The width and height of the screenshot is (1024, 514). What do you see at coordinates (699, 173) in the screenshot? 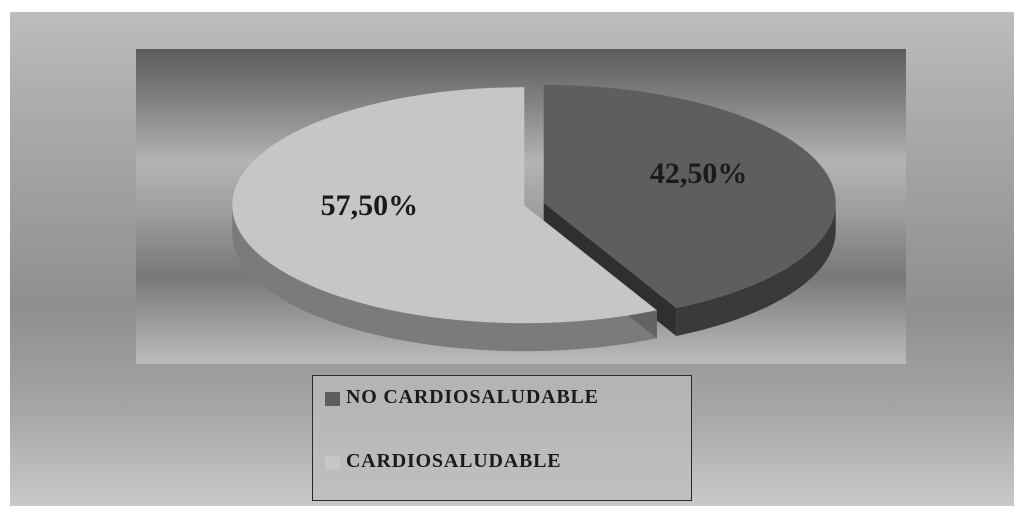
I see `data-label-no-cardiosaludable: 42,50%` at bounding box center [699, 173].